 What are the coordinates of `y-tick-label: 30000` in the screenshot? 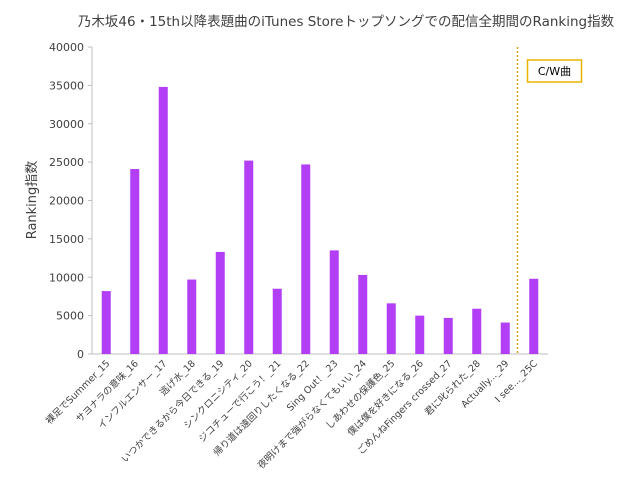 It's located at (66, 124).